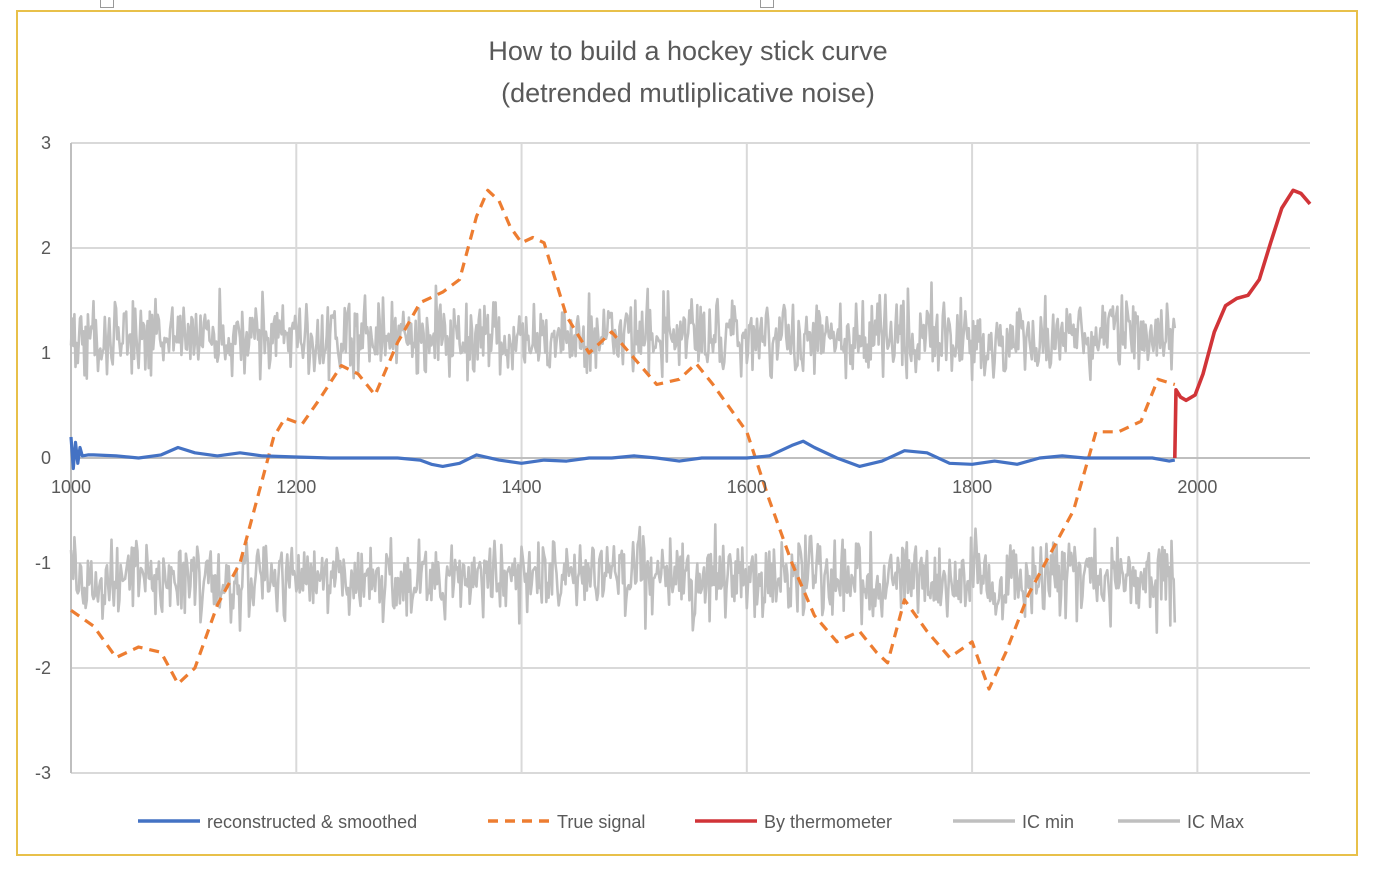  What do you see at coordinates (46, 353) in the screenshot?
I see `y-tick-label: 1` at bounding box center [46, 353].